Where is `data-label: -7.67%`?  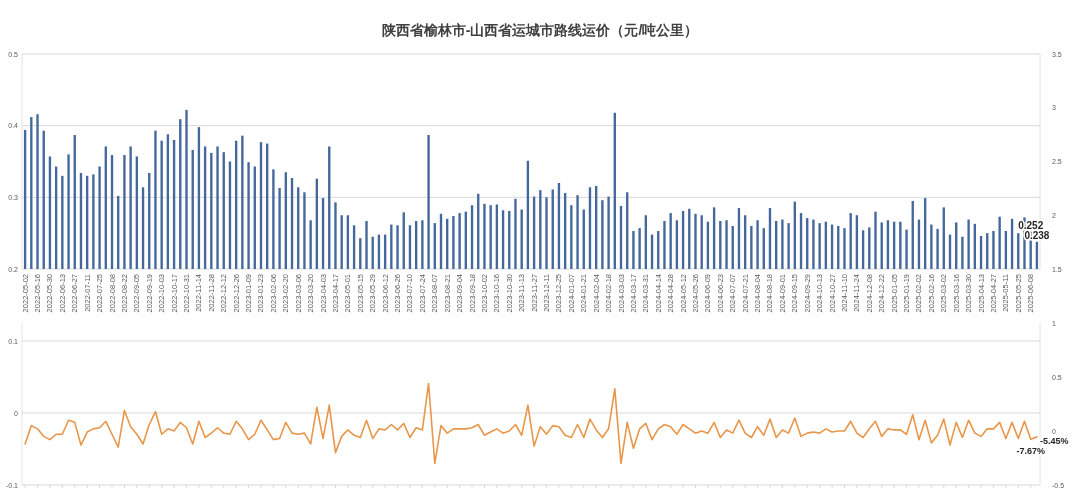 data-label: -7.67% is located at coordinates (1030, 451).